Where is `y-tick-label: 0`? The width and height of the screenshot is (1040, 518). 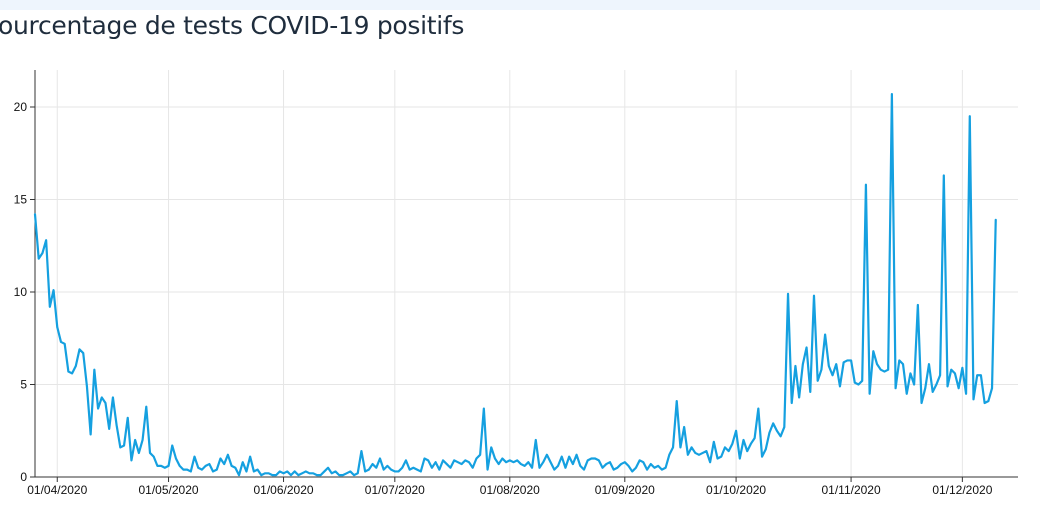 y-tick-label: 0 is located at coordinates (23, 477).